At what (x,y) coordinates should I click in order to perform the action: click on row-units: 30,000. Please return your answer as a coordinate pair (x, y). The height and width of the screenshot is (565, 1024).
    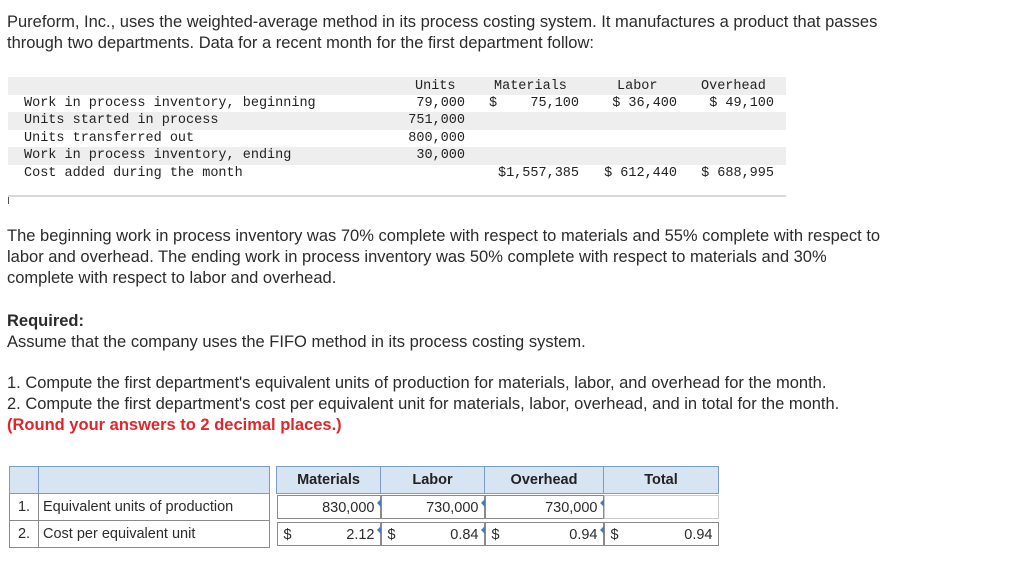
    Looking at the image, I should click on (440, 155).